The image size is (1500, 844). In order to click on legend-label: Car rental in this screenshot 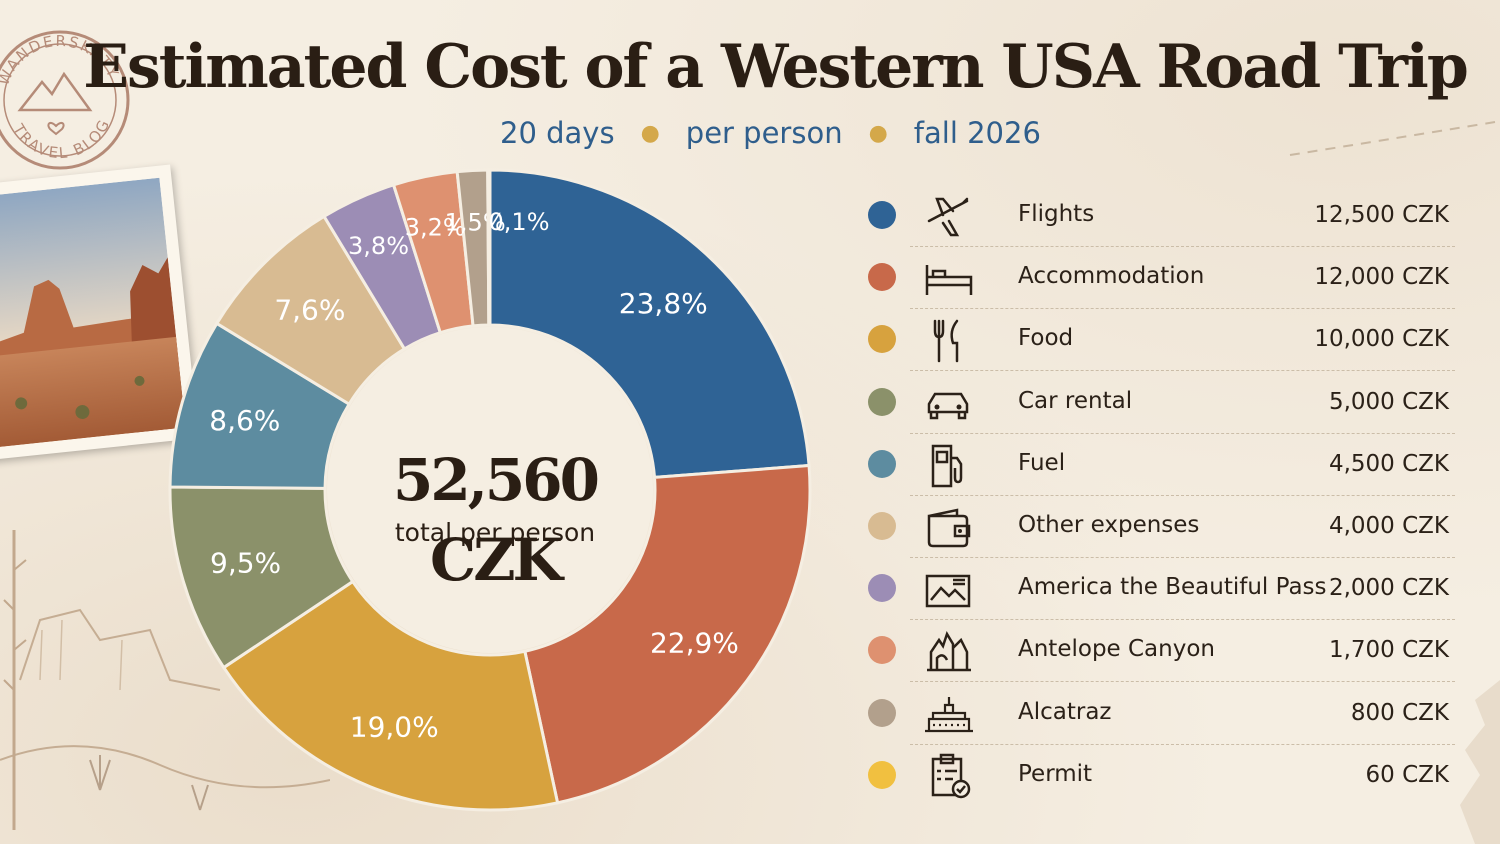, I will do `click(1075, 400)`.